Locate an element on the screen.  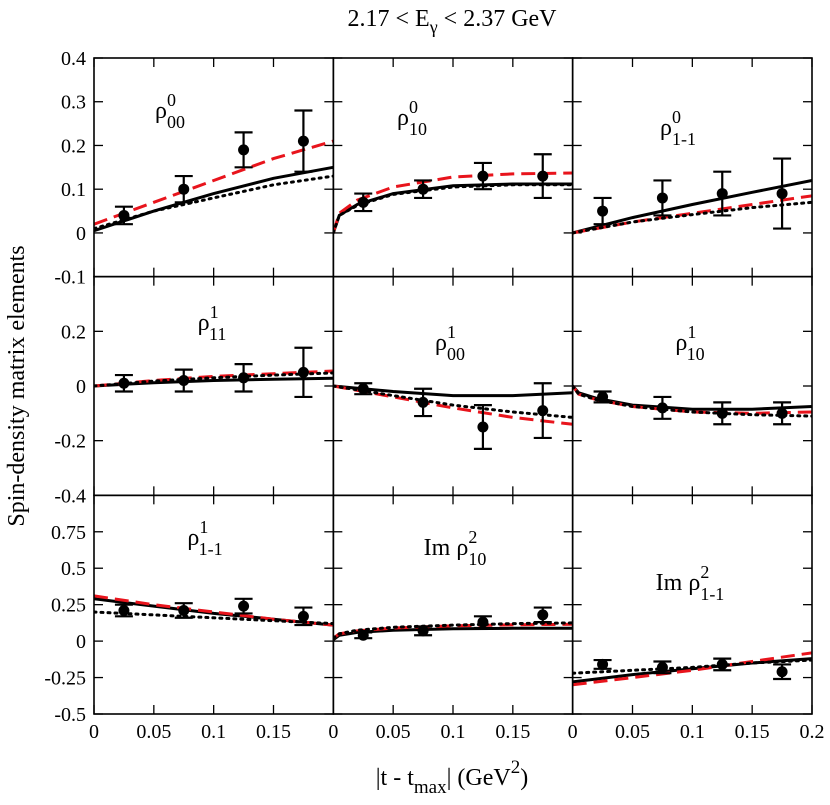
figure-title: 2.17 < Eγ < 2.37 GeV is located at coordinates (452, 21).